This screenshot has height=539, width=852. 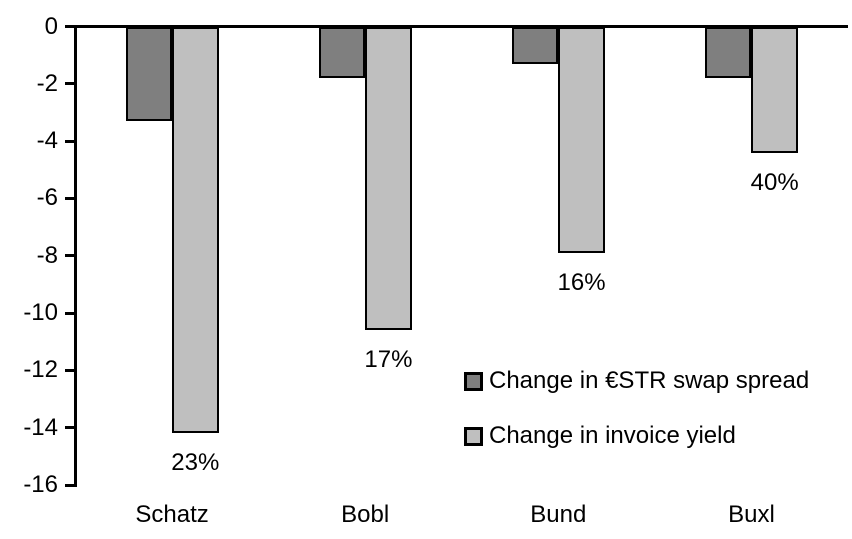 What do you see at coordinates (473, 381) in the screenshot?
I see `legend-marker-swap-spread` at bounding box center [473, 381].